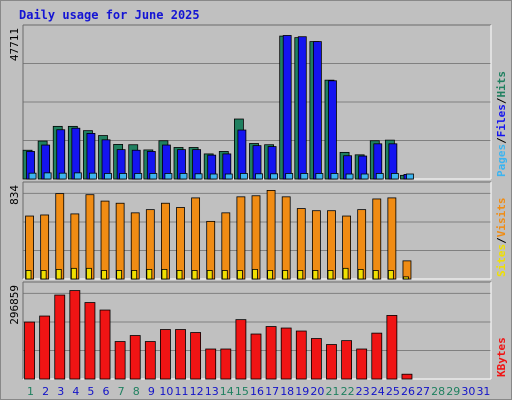 The image size is (512, 401). Describe the element at coordinates (109, 15) in the screenshot. I see `chart-title: Daily usage for June 2025` at that location.